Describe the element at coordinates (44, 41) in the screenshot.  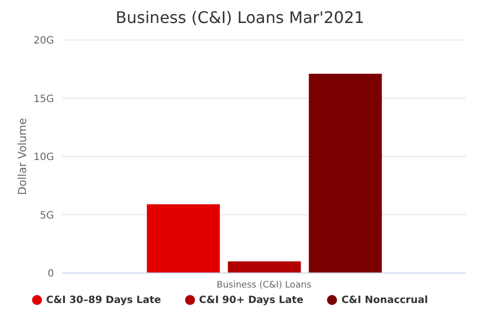
I see `y-tick-label: 20G` at that location.